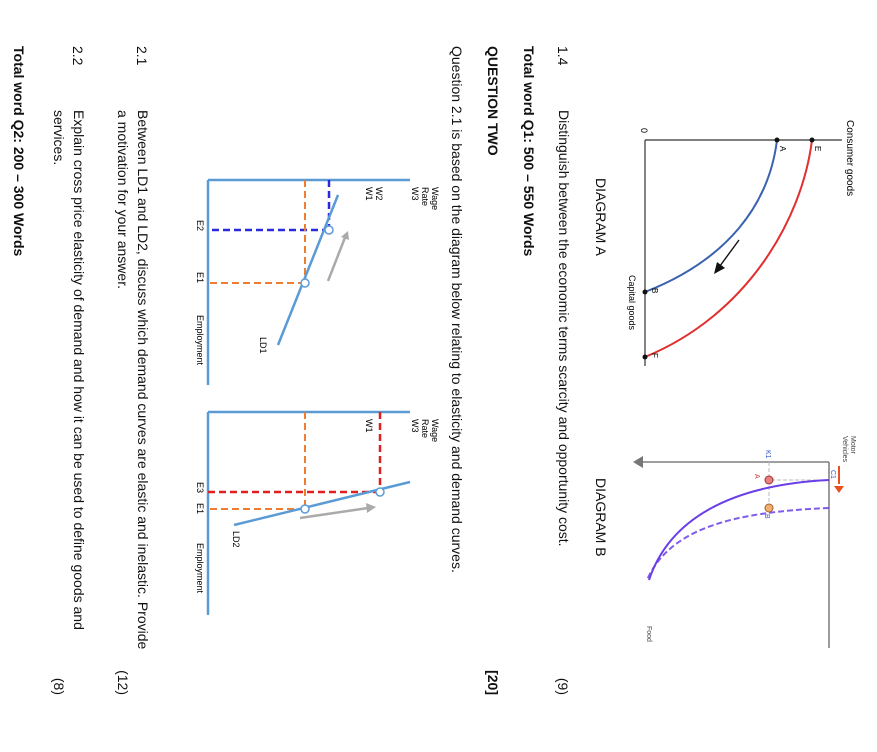  I want to click on diagram-a-y-label: Consumer goods, so click(849, 158).